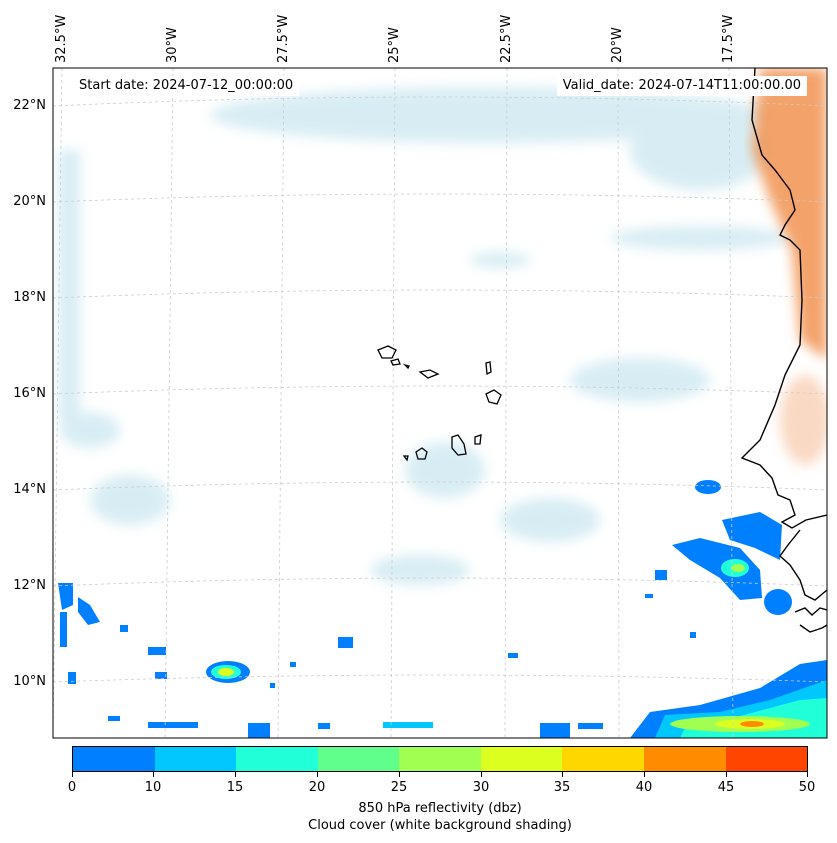 Image resolution: width=837 pixels, height=843 pixels. Describe the element at coordinates (440, 825) in the screenshot. I see `colorbar-sublabel: Cloud cover (white background shading)` at that location.